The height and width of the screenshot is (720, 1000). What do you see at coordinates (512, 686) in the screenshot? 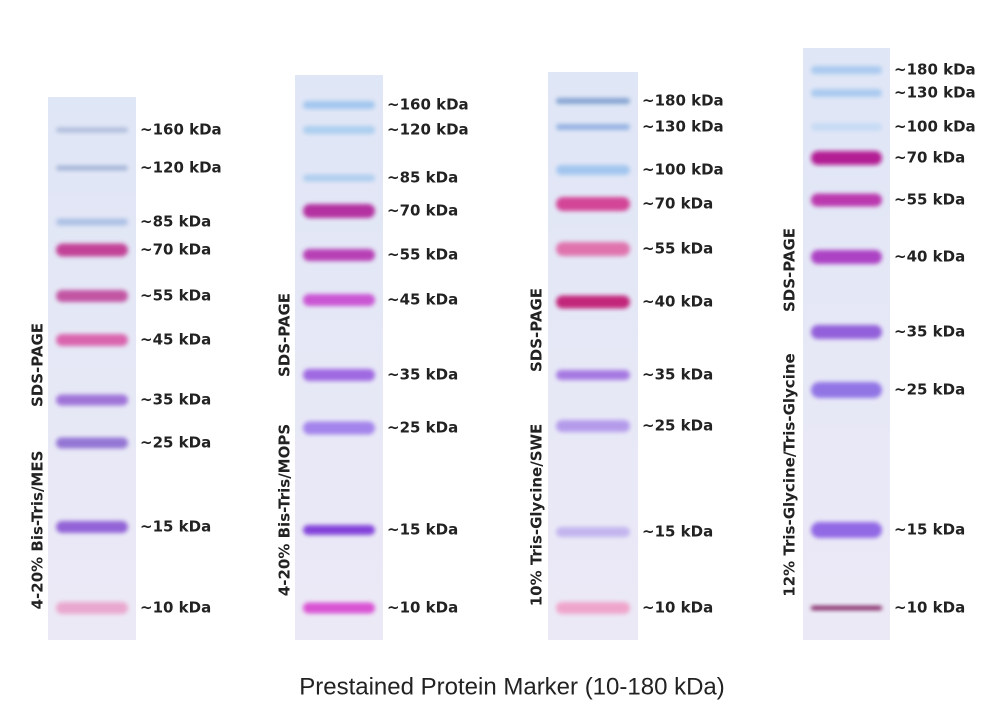
I see `caption: Prestained Protein Marker (10-180 kDa)` at bounding box center [512, 686].